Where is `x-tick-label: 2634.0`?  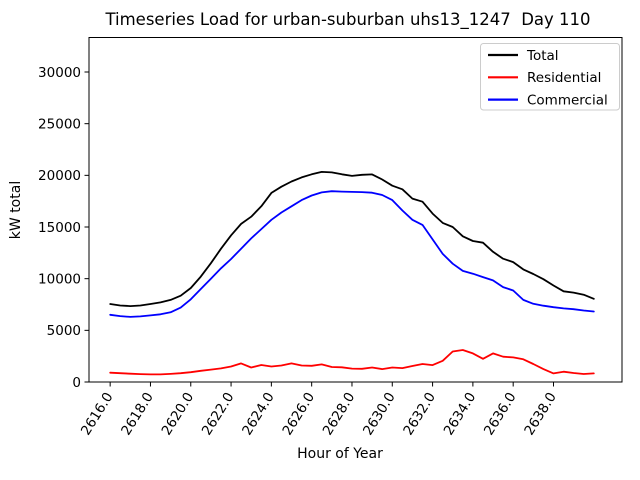
x-tick-label: 2634.0 is located at coordinates (460, 414).